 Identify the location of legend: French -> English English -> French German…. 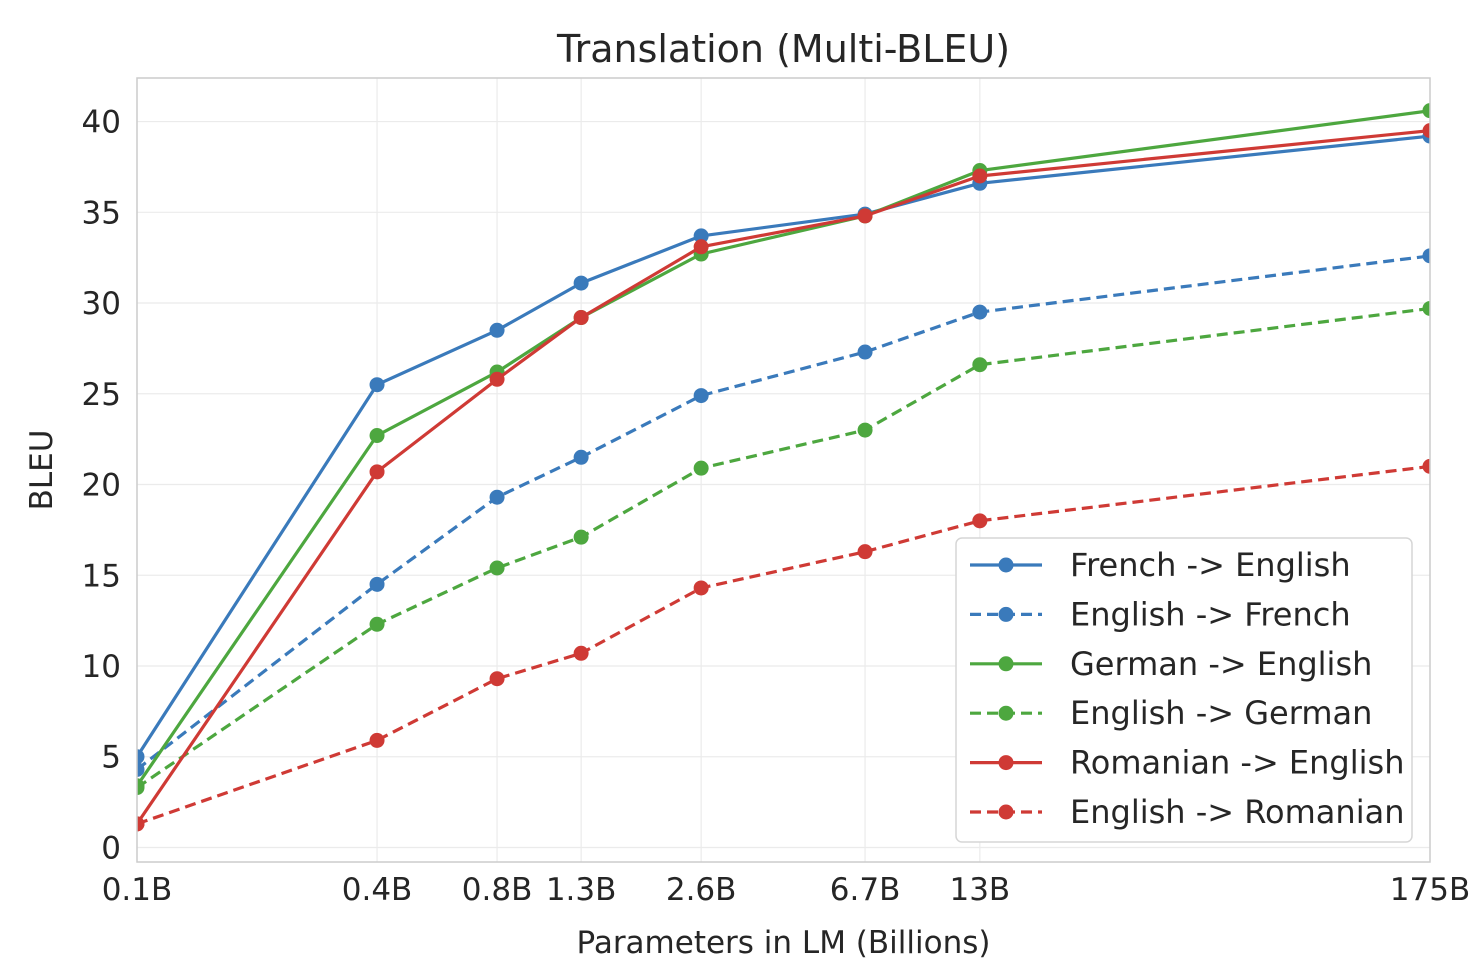
(1184, 690).